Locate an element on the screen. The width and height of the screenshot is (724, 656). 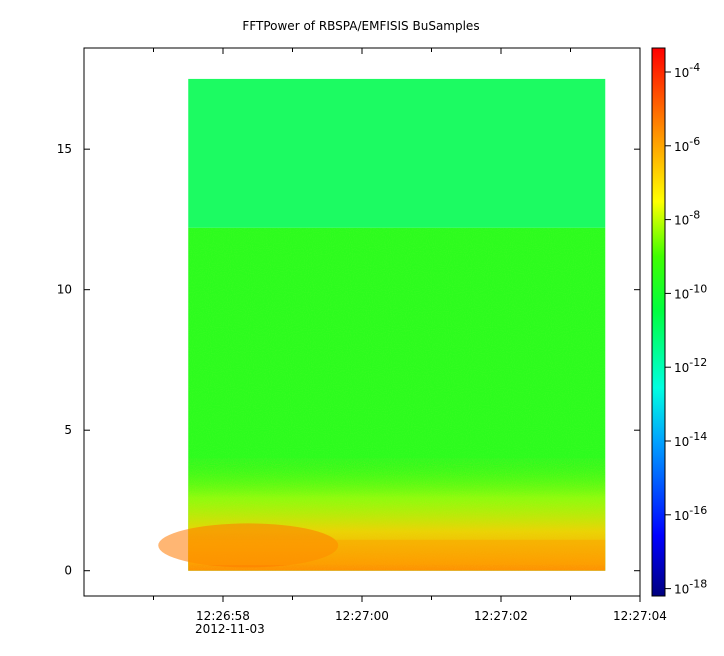
x-tick-label: 12:27:02 is located at coordinates (501, 616).